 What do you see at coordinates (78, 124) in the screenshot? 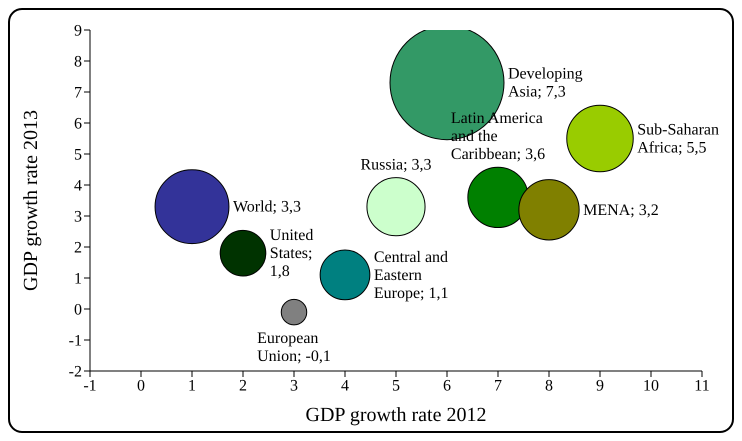
I see `y-tick-label: 6` at bounding box center [78, 124].